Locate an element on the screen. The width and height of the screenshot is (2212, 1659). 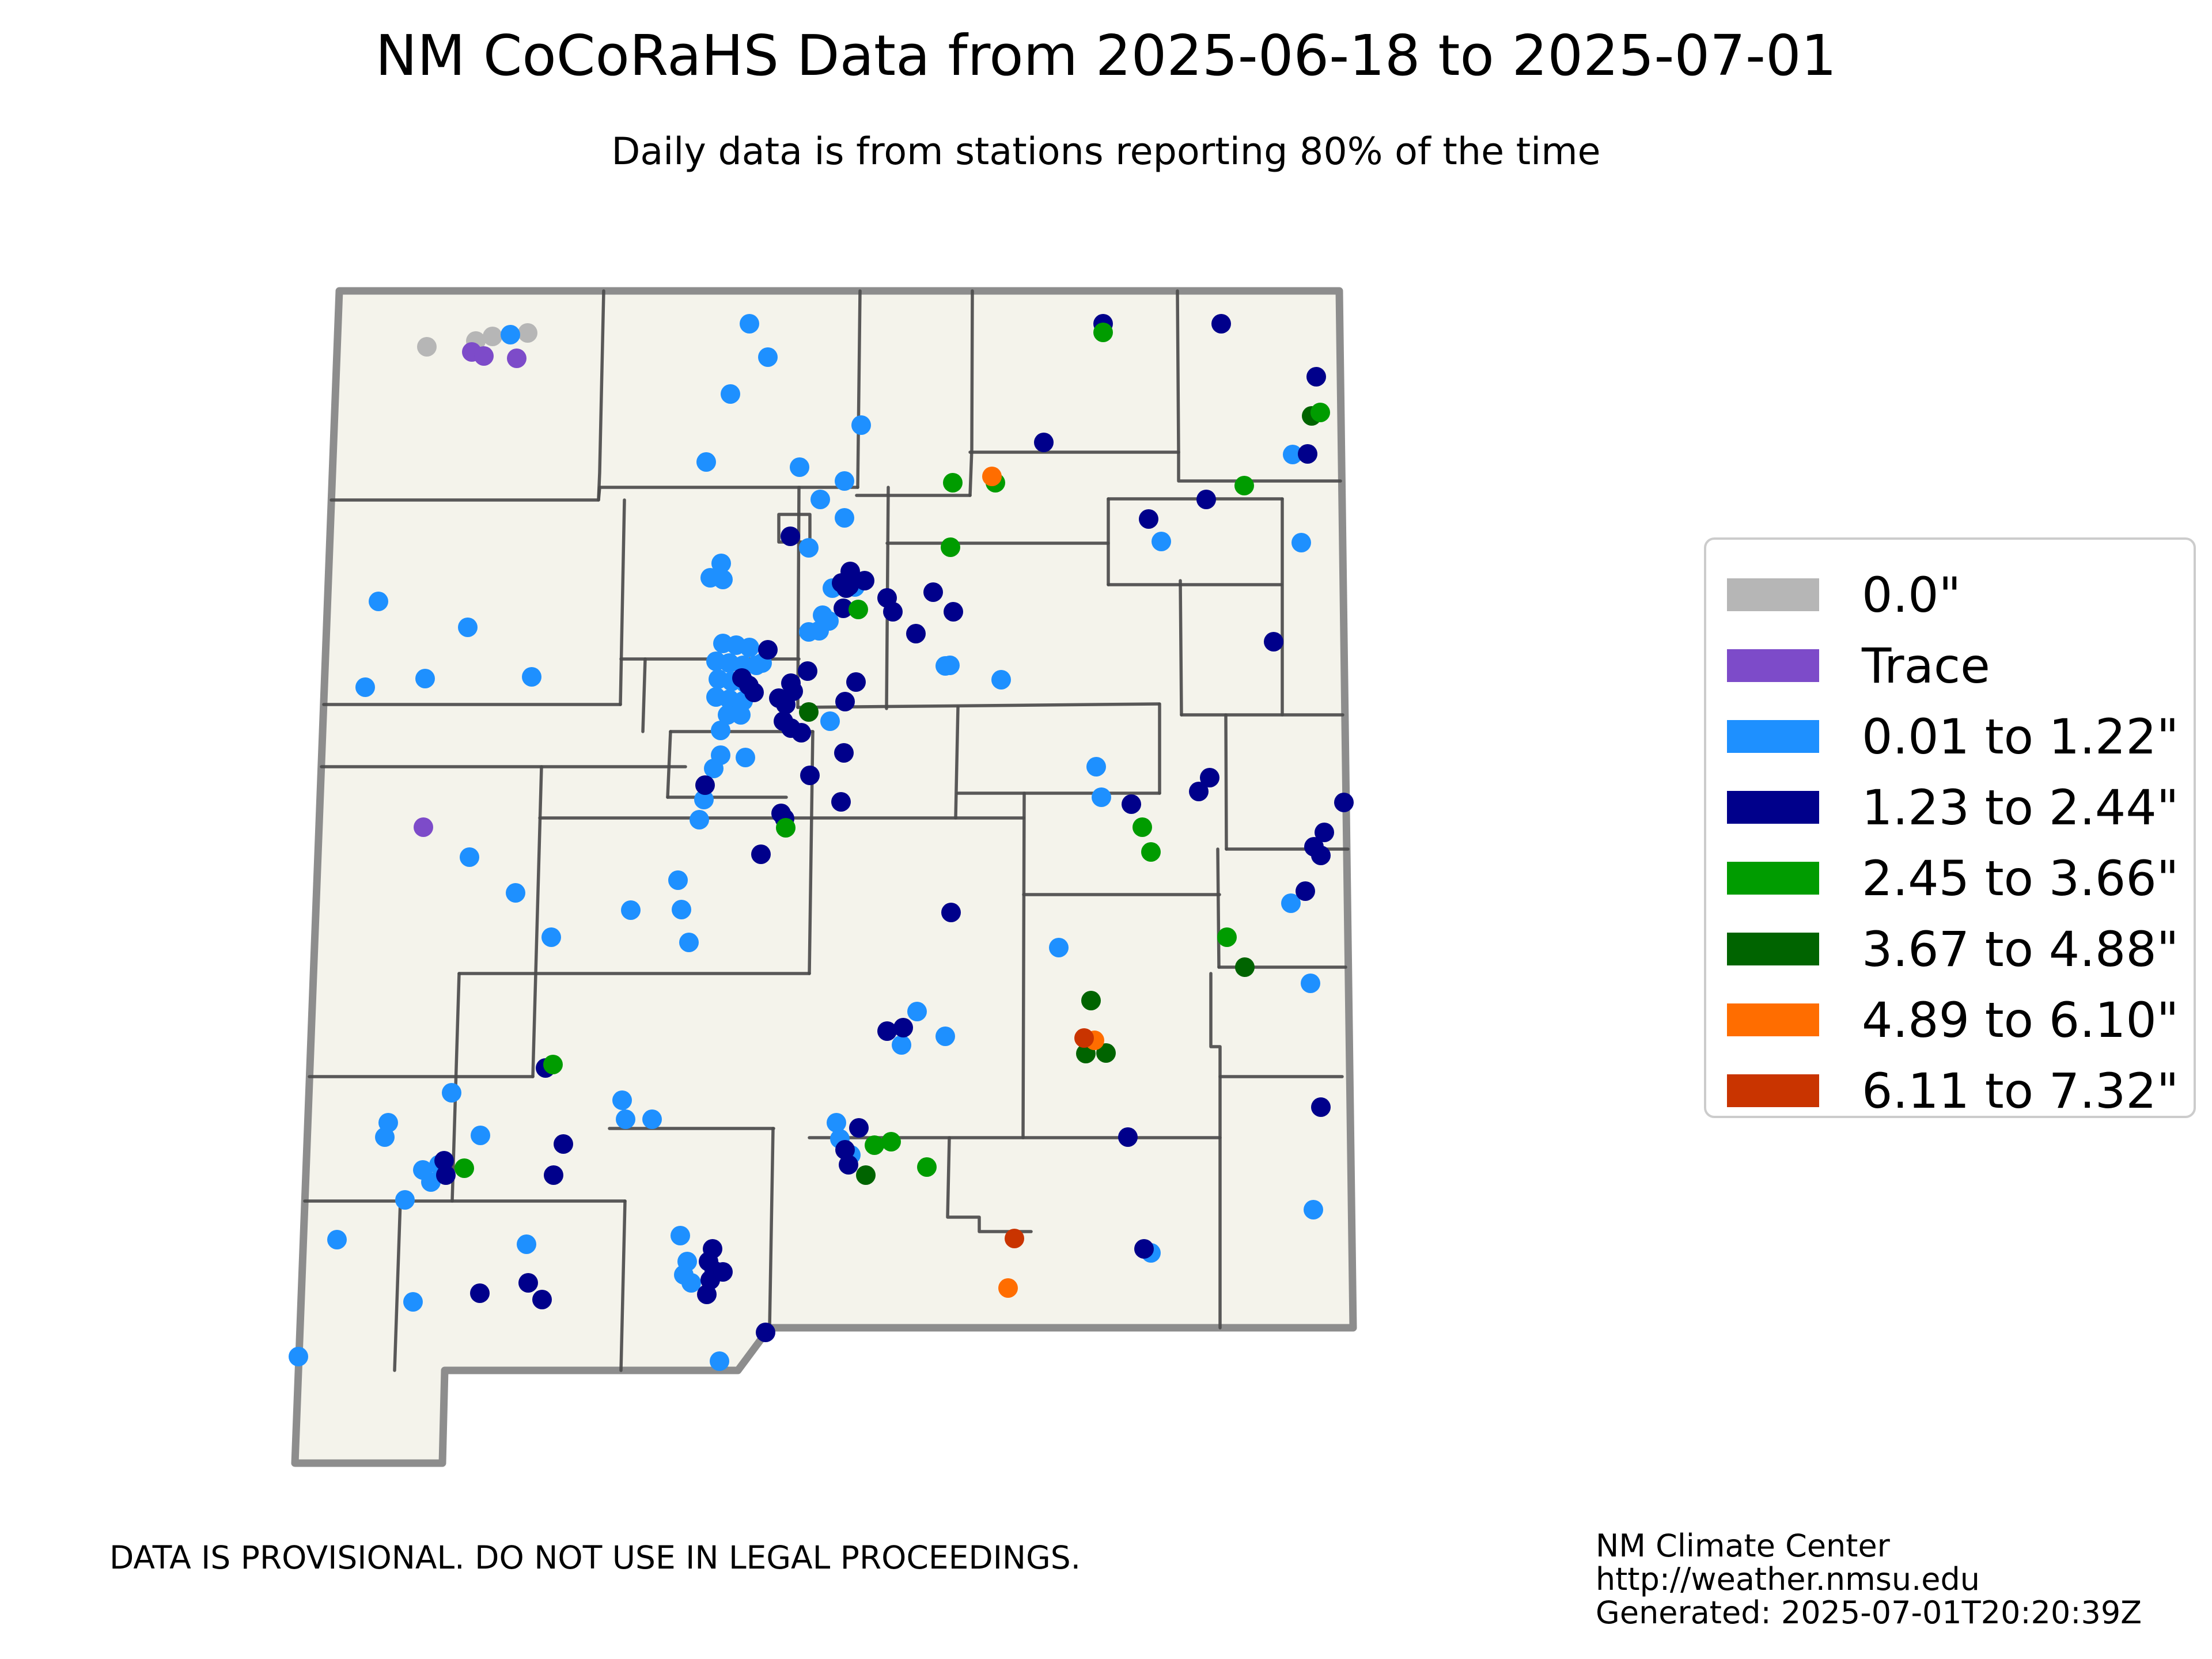
legend-label: 6.11 to 7.32" is located at coordinates (2020, 1090).